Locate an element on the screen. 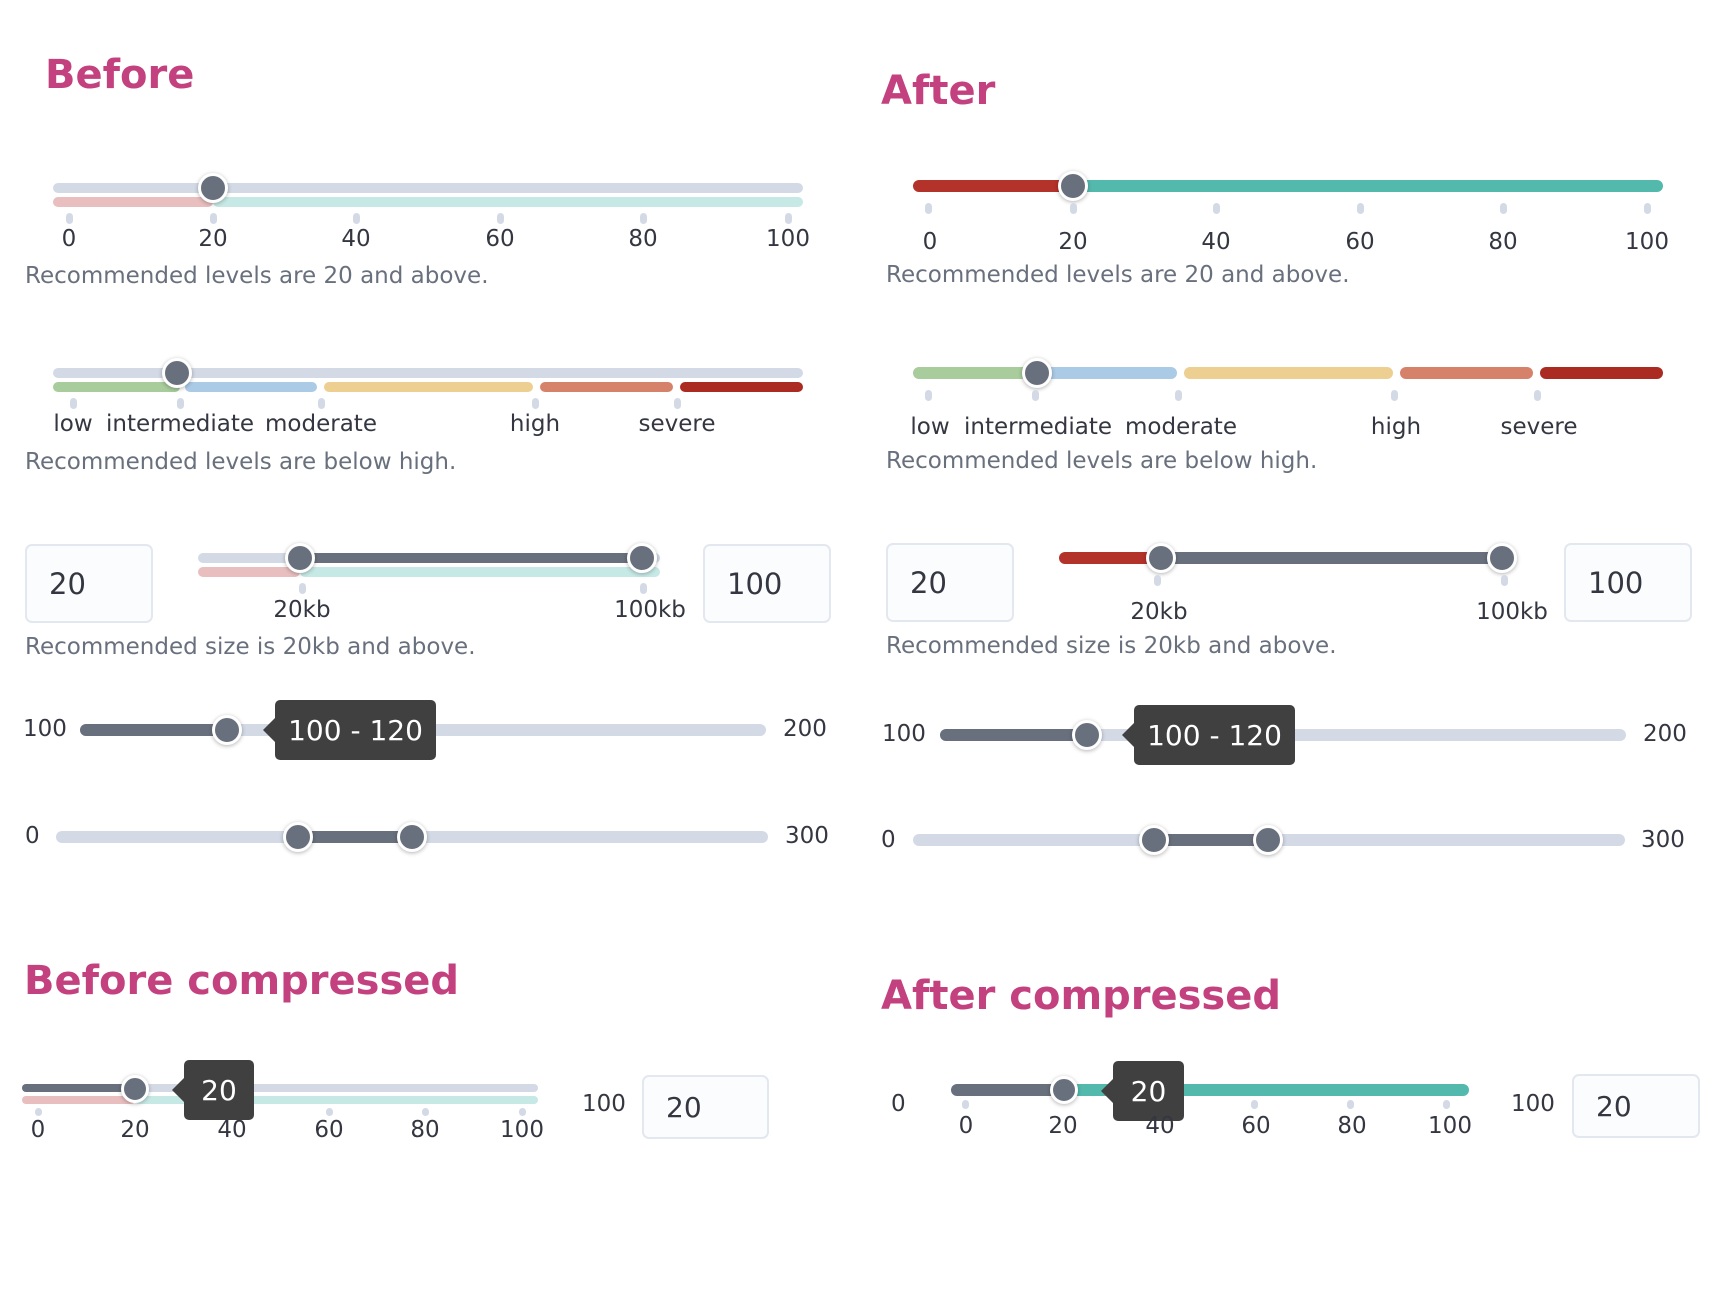 The height and width of the screenshot is (1290, 1714). value-tooltip: 20 is located at coordinates (213, 1090).